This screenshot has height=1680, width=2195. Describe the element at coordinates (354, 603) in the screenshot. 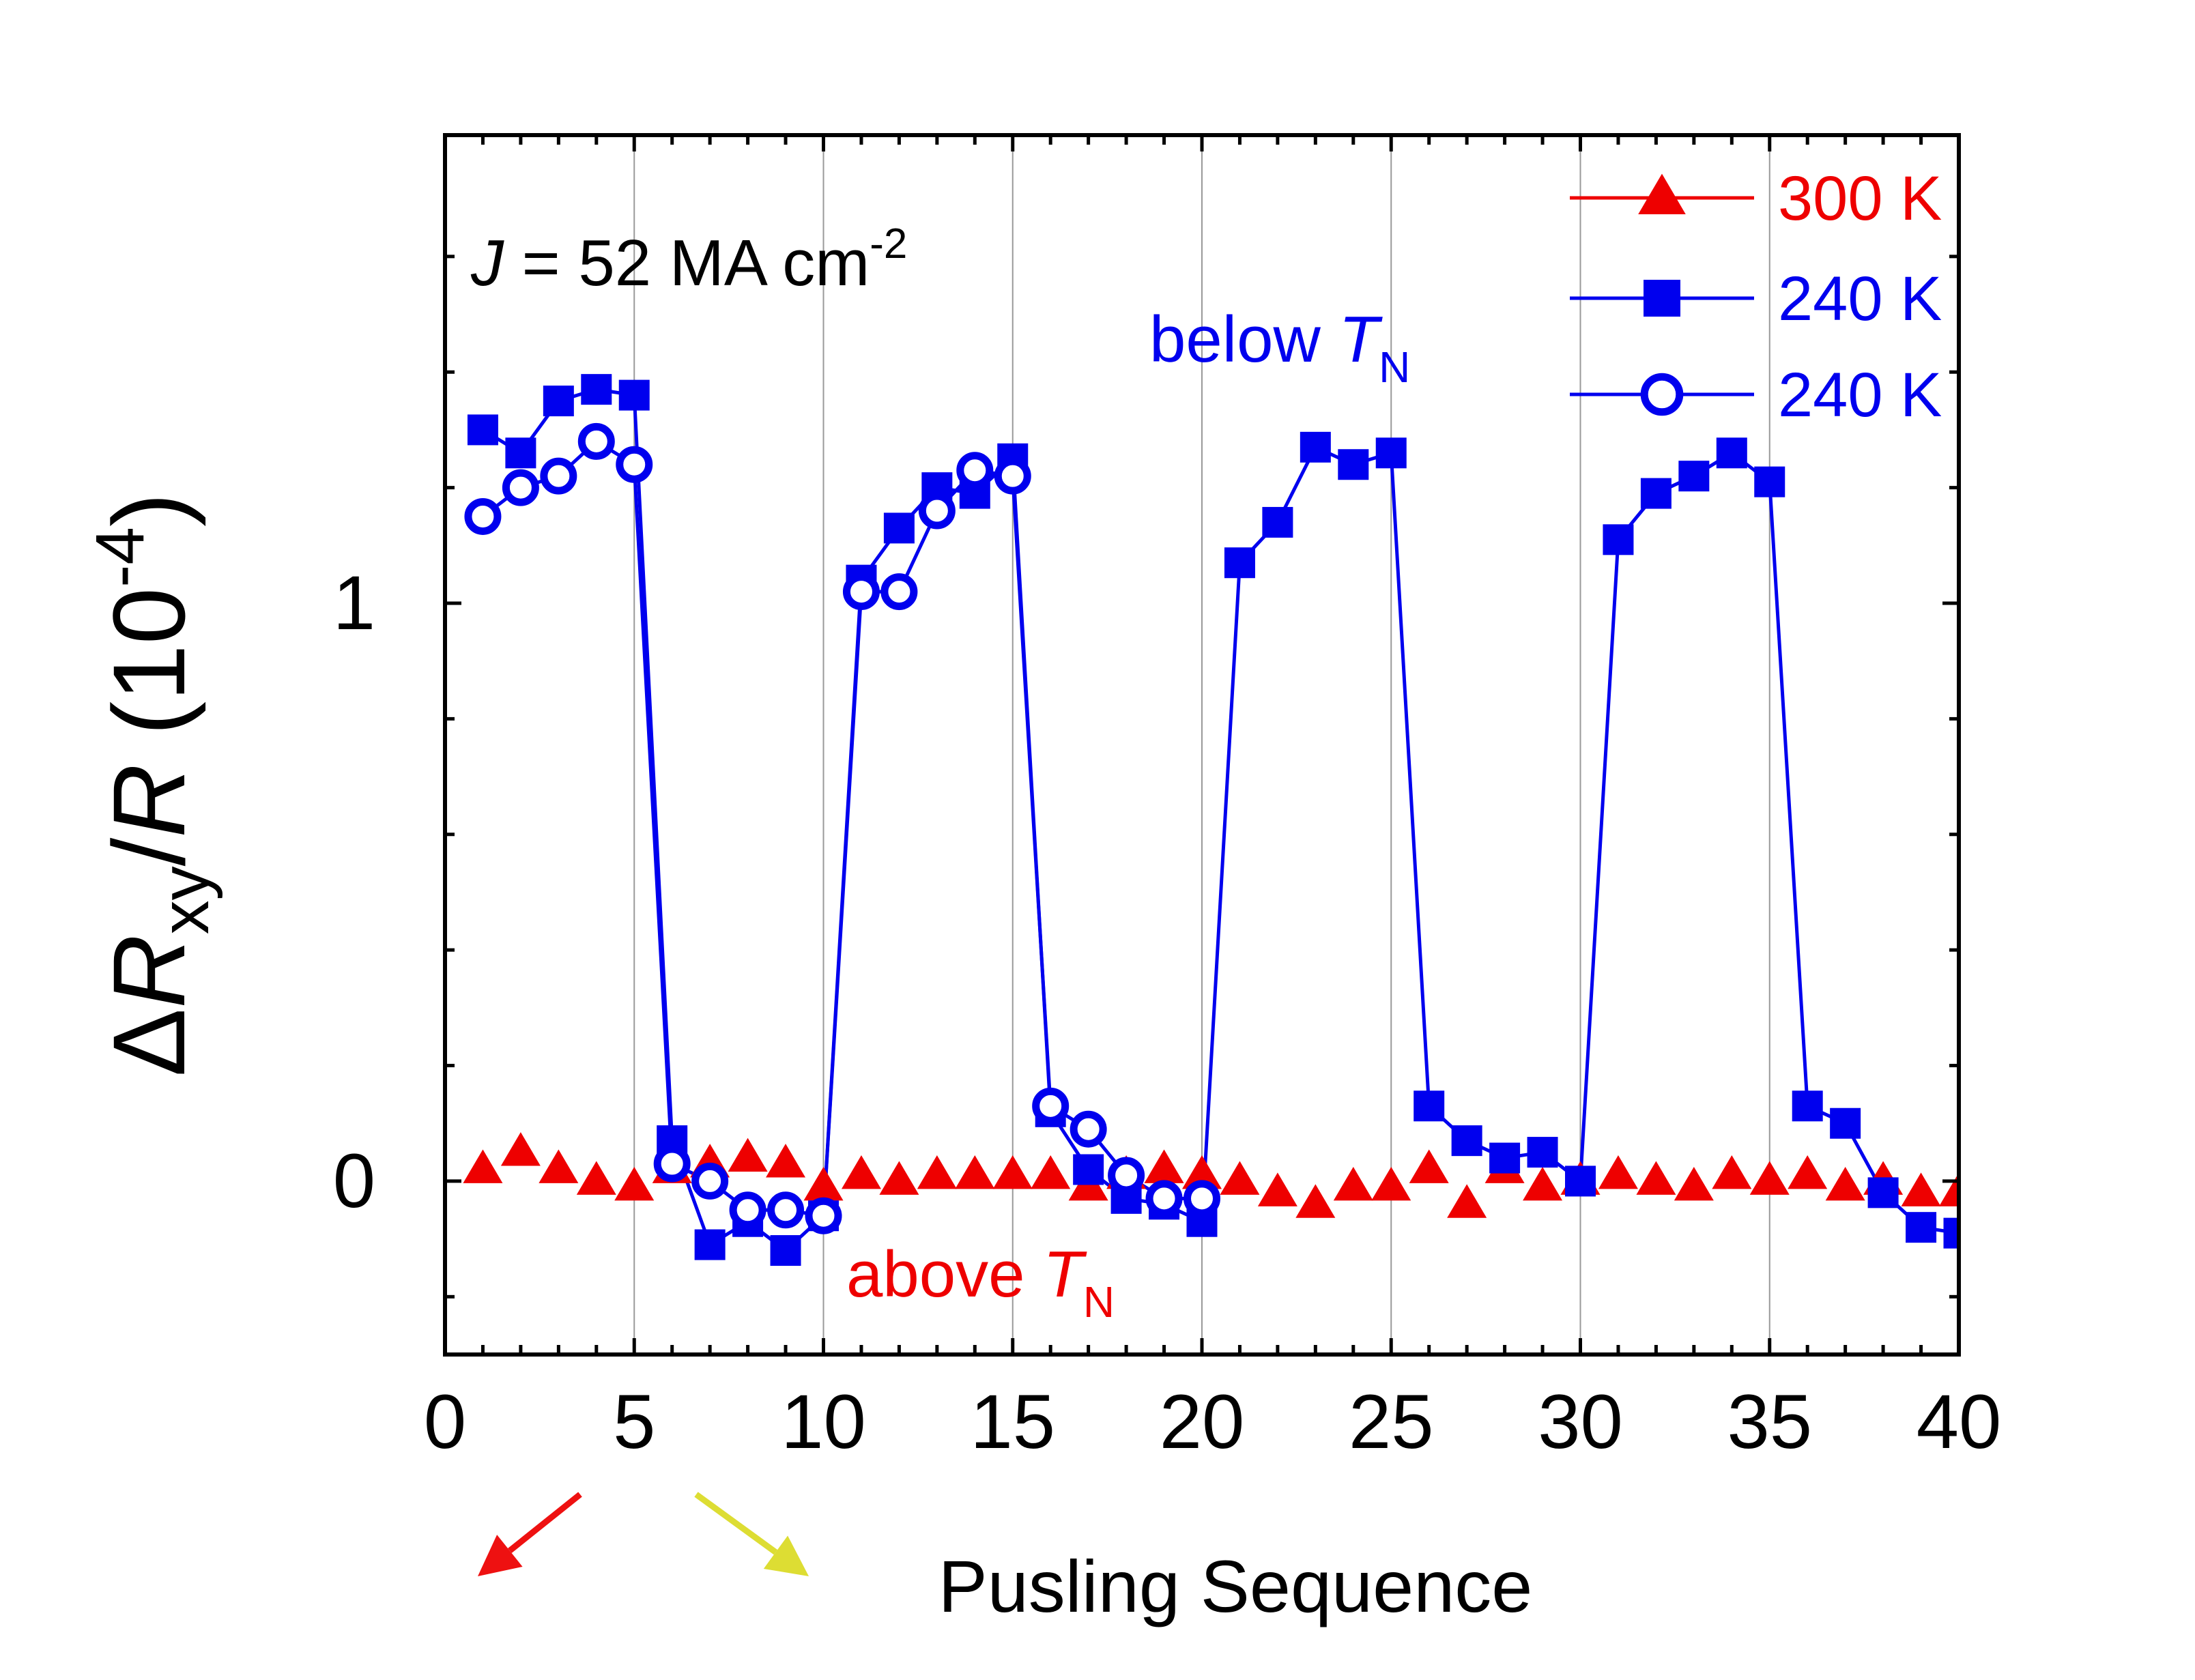

I see `y-tick-label: 1` at that location.